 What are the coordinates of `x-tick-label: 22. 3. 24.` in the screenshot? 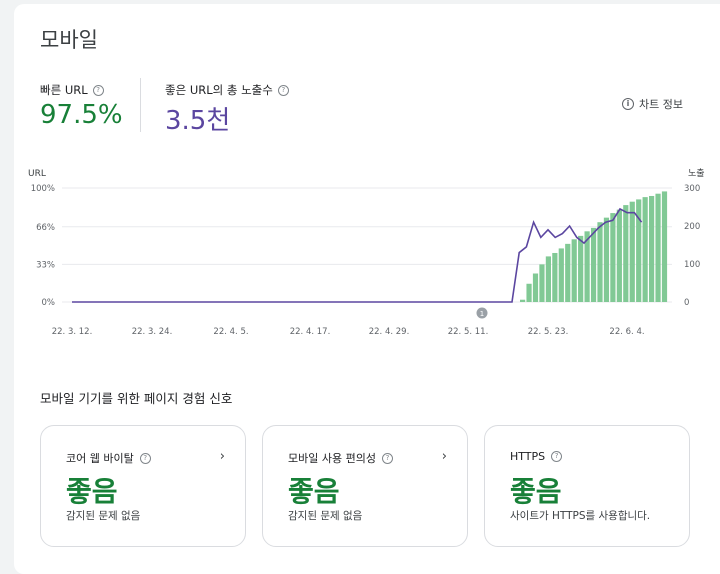 It's located at (152, 332).